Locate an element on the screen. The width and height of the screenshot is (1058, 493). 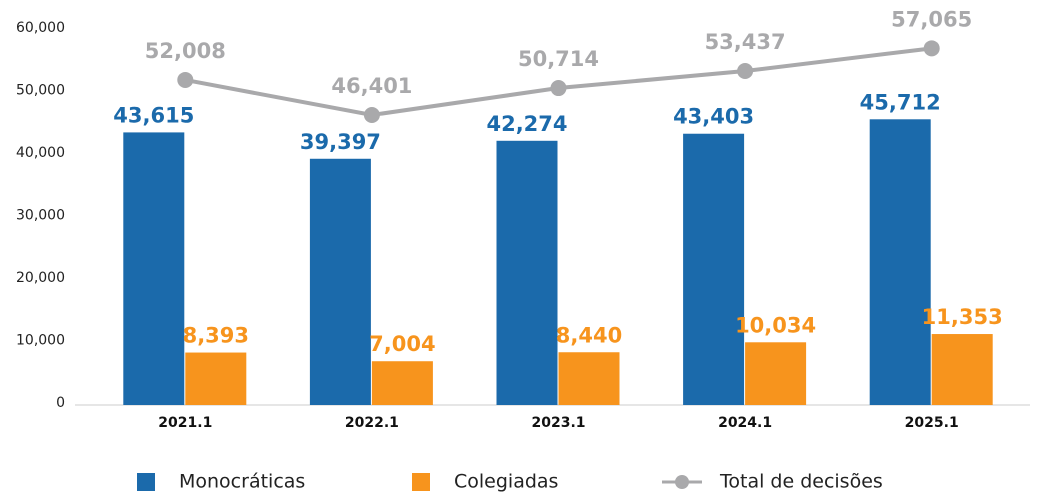
data-label: 52,008 is located at coordinates (185, 51).